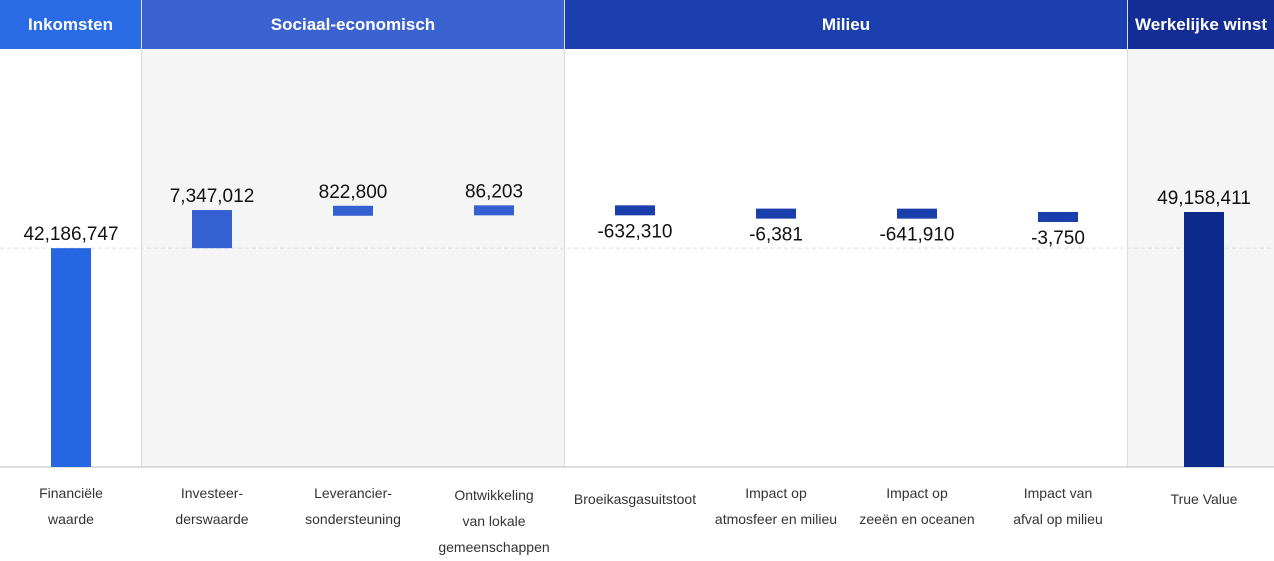 This screenshot has width=1274, height=561. What do you see at coordinates (776, 506) in the screenshot?
I see `category-label-6: Impact op atmosfeer en milieu` at bounding box center [776, 506].